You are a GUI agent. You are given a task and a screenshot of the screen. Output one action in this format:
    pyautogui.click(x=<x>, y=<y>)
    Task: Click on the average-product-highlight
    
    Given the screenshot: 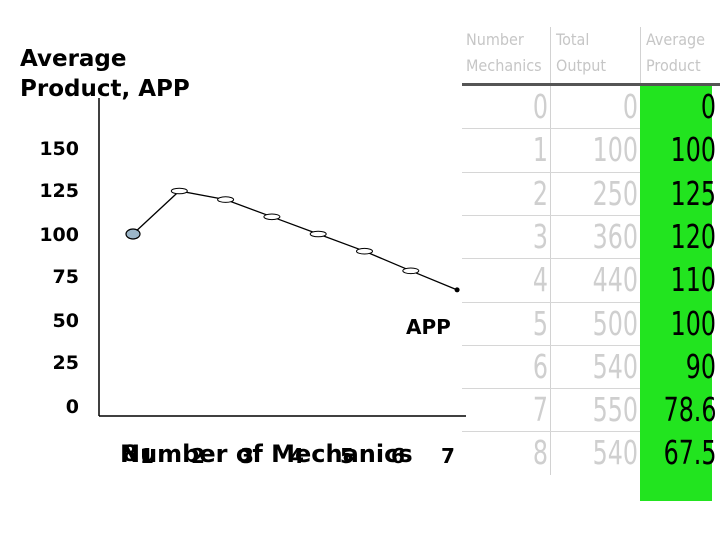 What is the action you would take?
    pyautogui.click(x=676, y=293)
    